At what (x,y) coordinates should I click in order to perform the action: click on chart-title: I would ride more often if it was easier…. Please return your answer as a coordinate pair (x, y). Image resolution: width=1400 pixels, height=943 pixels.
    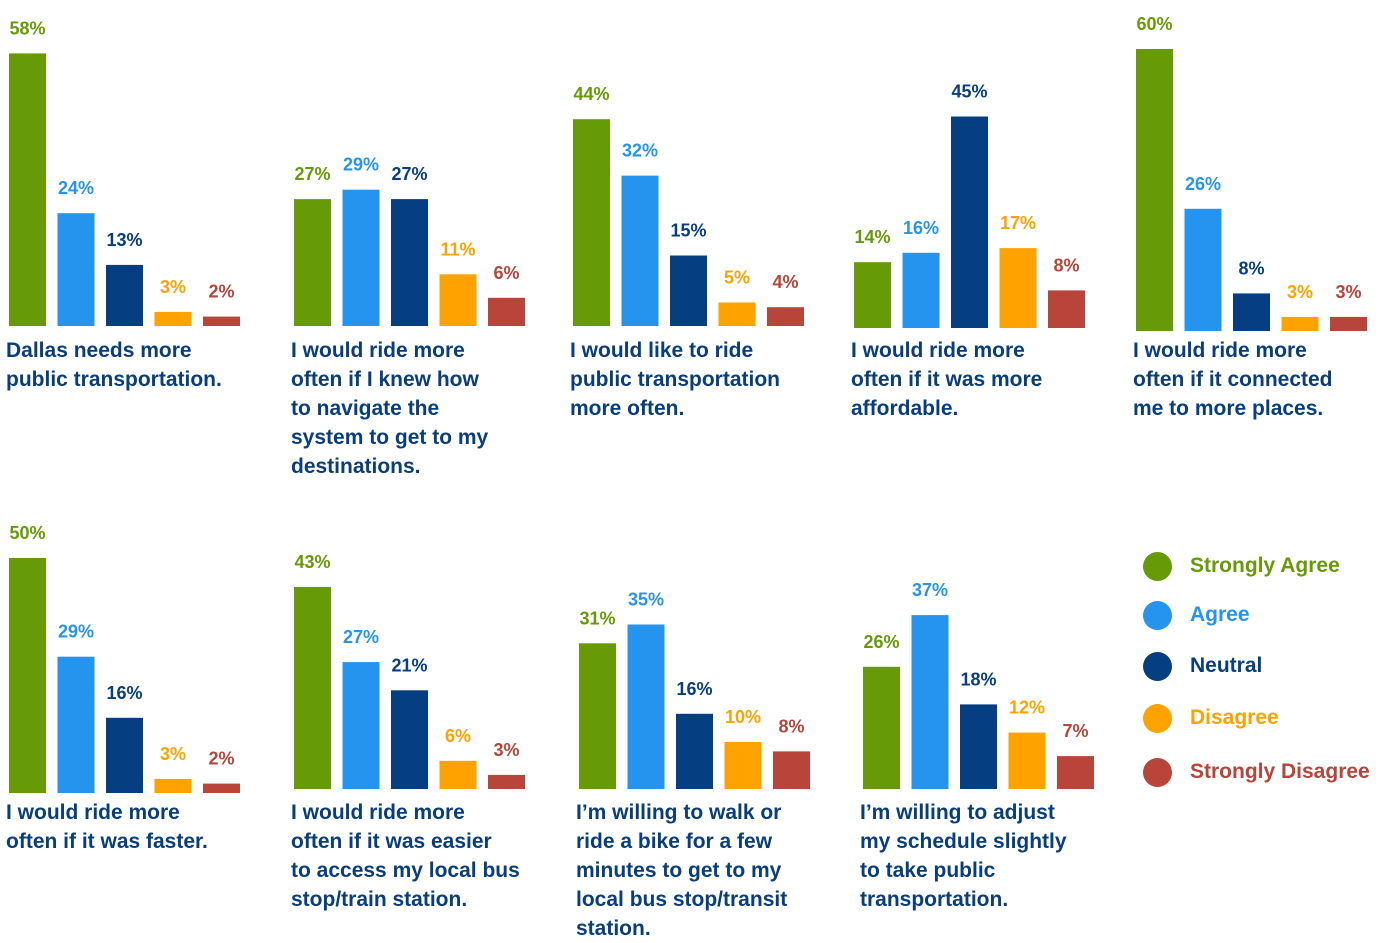
    Looking at the image, I should click on (405, 856).